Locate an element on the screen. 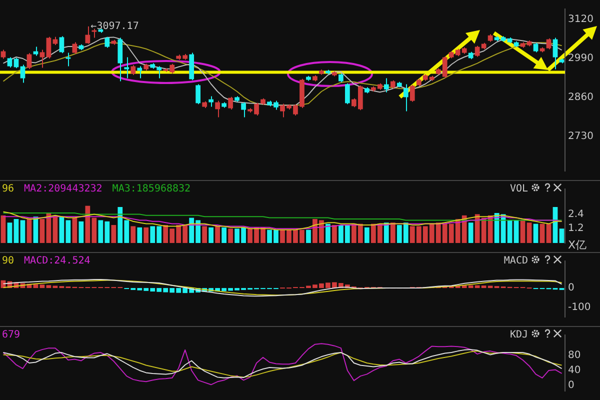 This screenshot has height=400, width=600. series-label: 96 is located at coordinates (8, 189).